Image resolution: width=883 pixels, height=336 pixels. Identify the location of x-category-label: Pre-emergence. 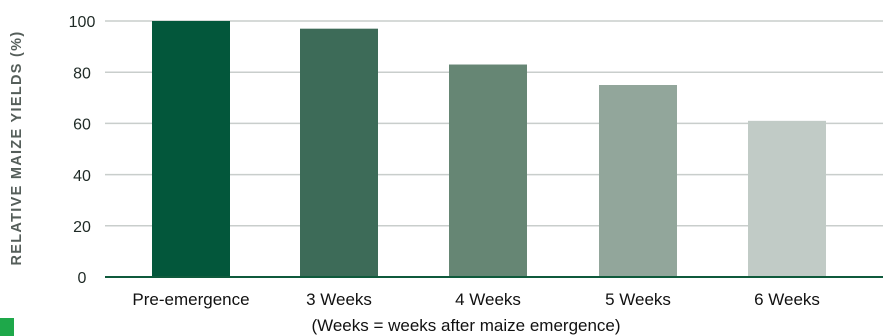
(190, 299).